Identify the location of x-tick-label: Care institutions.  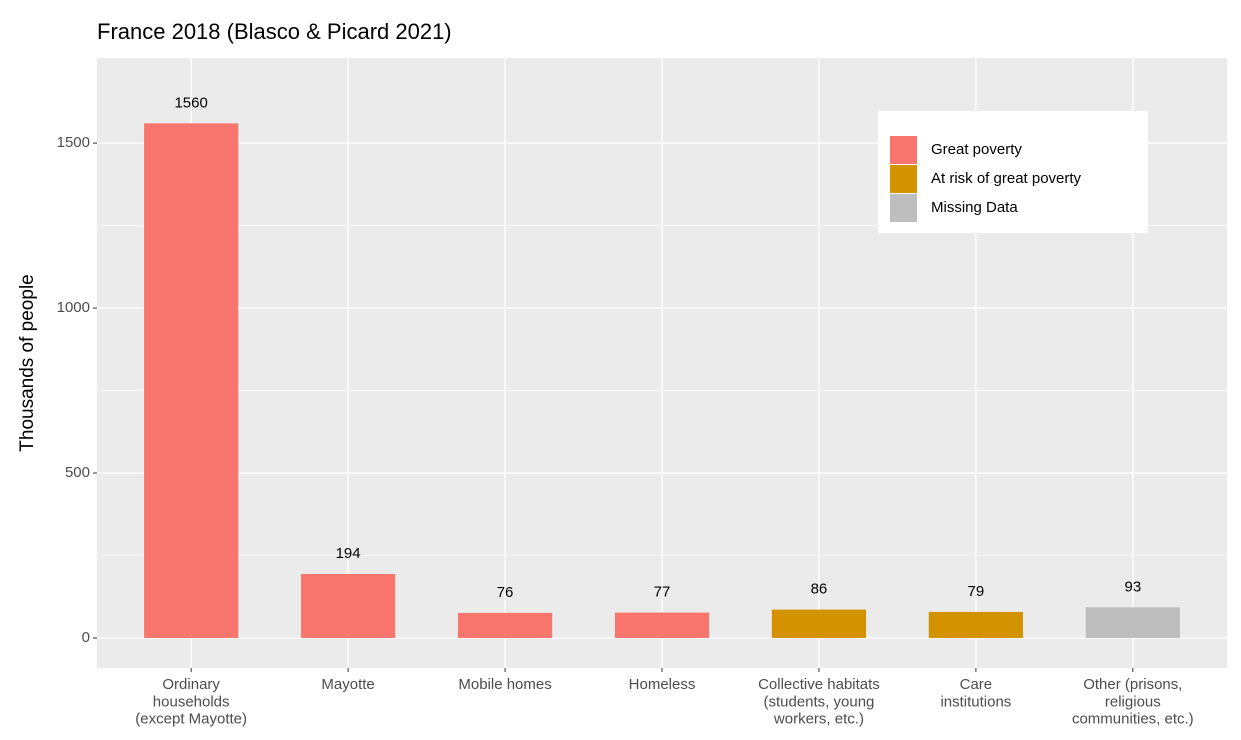
(975, 693).